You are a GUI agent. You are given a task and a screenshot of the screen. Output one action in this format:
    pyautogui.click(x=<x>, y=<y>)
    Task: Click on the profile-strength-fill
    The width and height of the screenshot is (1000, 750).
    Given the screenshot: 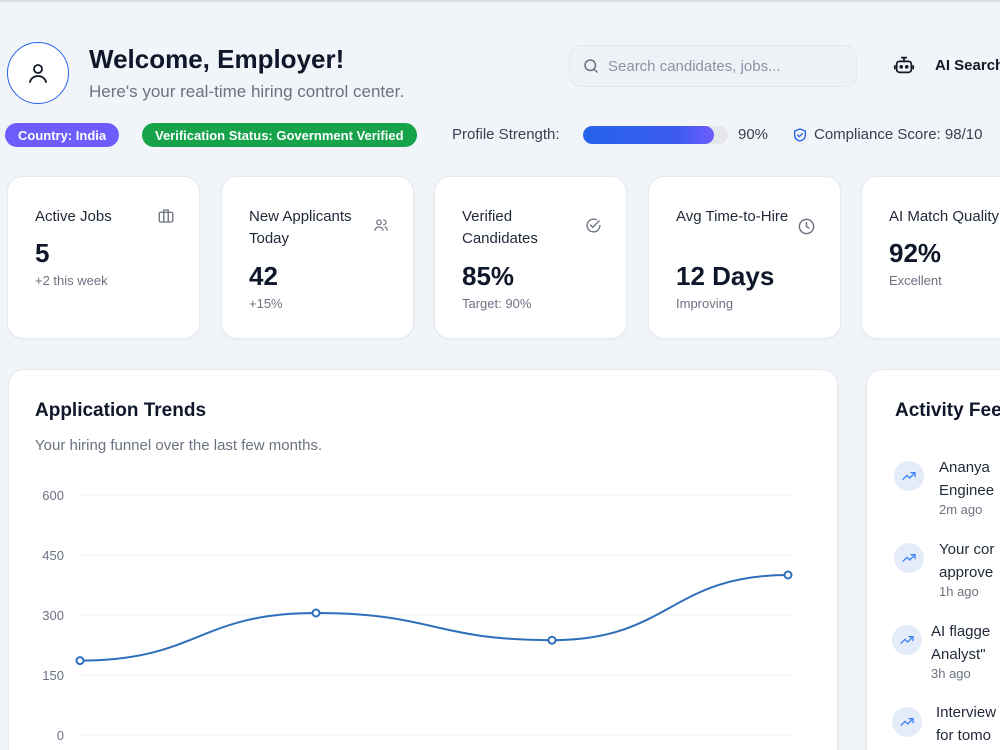 What is the action you would take?
    pyautogui.click(x=648, y=135)
    